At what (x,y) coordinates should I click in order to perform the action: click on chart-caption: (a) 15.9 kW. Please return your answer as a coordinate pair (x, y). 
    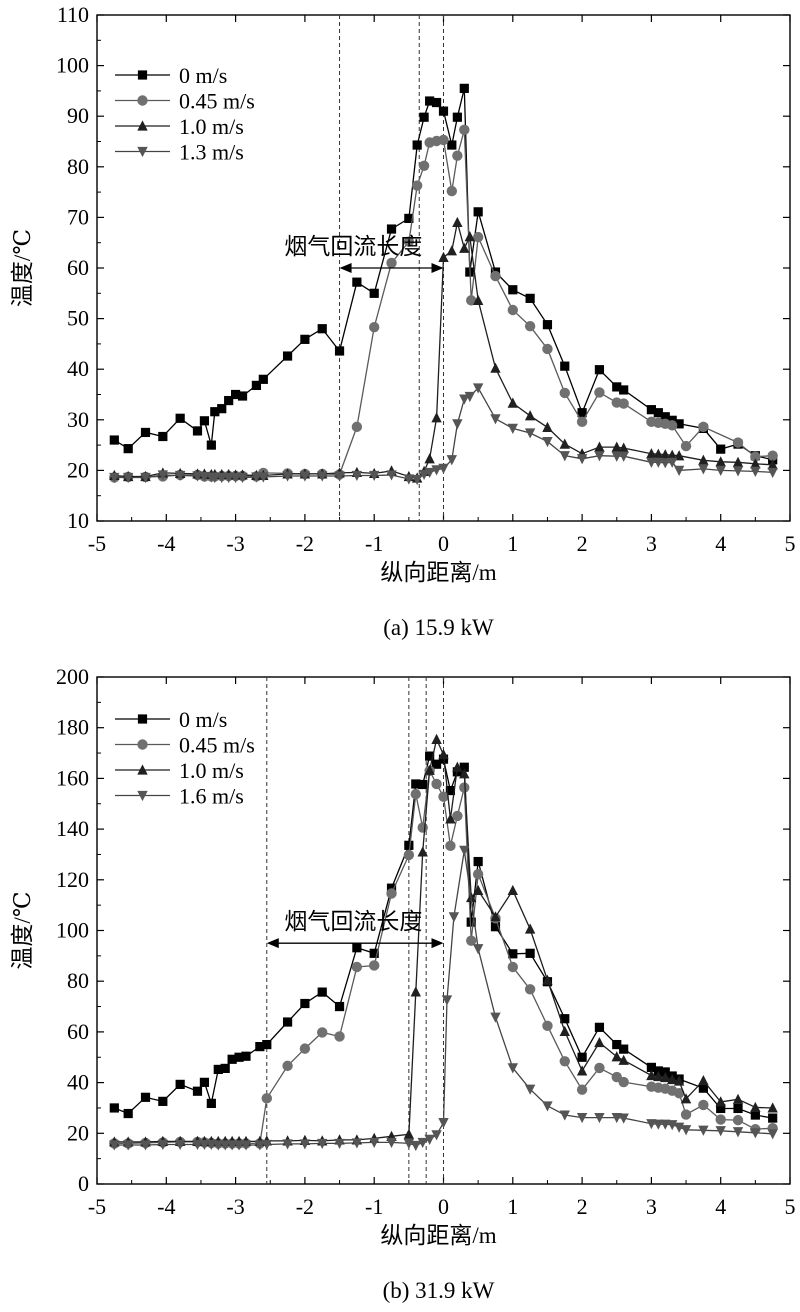
    Looking at the image, I should click on (438, 627).